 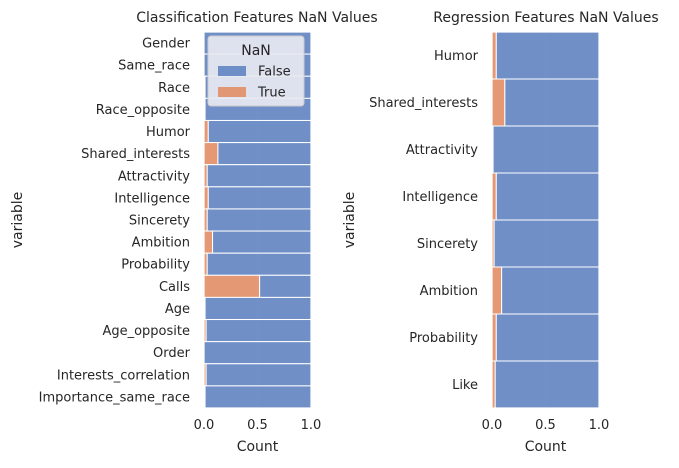 What do you see at coordinates (256, 18) in the screenshot?
I see `chart-title: Classification Features NaN Values` at bounding box center [256, 18].